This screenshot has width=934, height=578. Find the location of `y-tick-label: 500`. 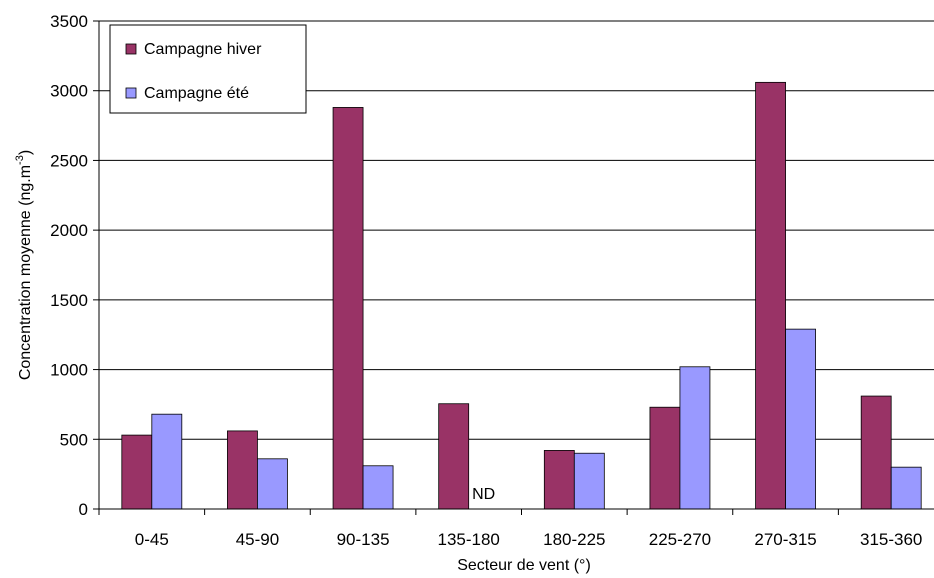

y-tick-label: 500 is located at coordinates (74, 439).